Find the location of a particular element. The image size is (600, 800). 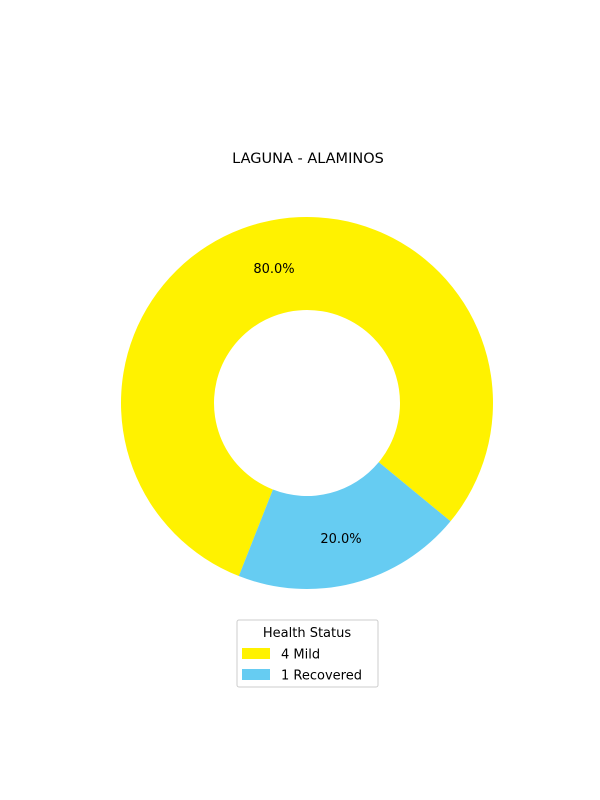

legend-swatch-mild is located at coordinates (256, 653).